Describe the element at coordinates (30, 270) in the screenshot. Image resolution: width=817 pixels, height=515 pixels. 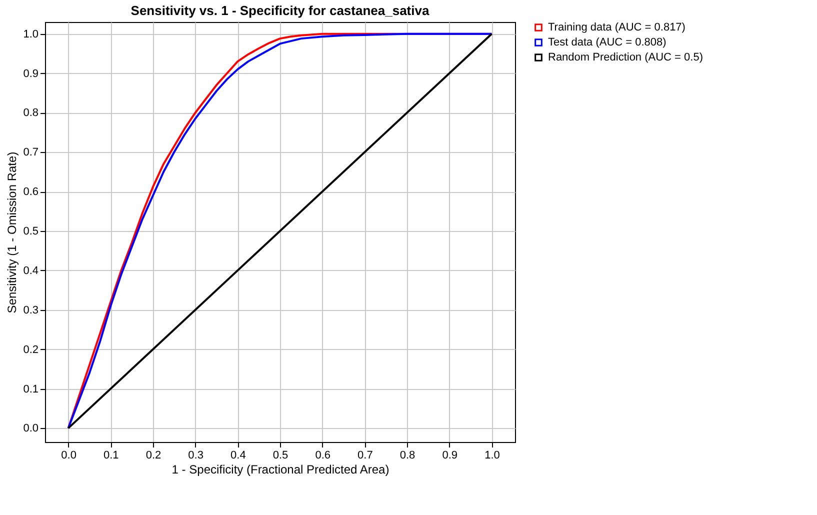
I see `y-tick-label: 0.4` at that location.